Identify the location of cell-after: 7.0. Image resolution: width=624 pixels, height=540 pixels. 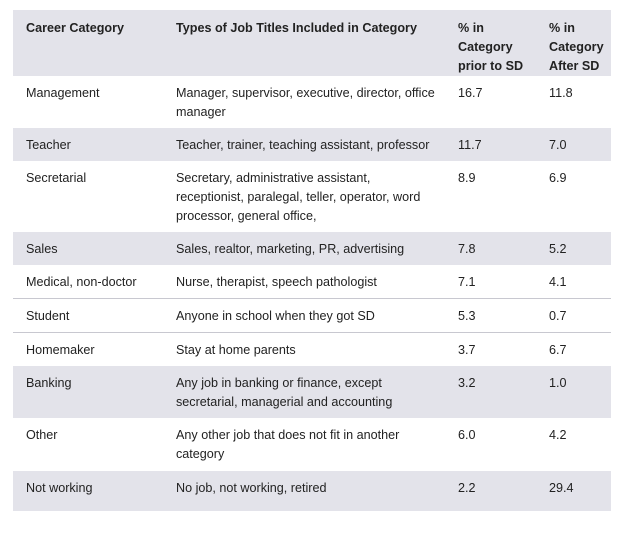
(573, 144).